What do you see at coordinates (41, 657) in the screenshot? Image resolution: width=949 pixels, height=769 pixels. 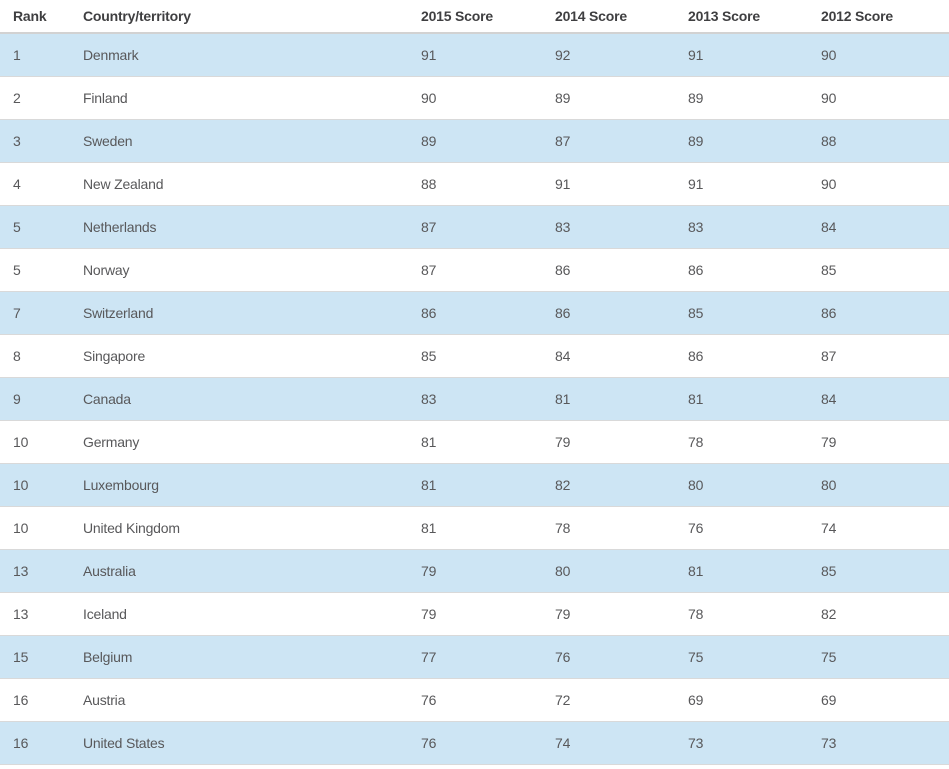 I see `rank-cell: 15` at bounding box center [41, 657].